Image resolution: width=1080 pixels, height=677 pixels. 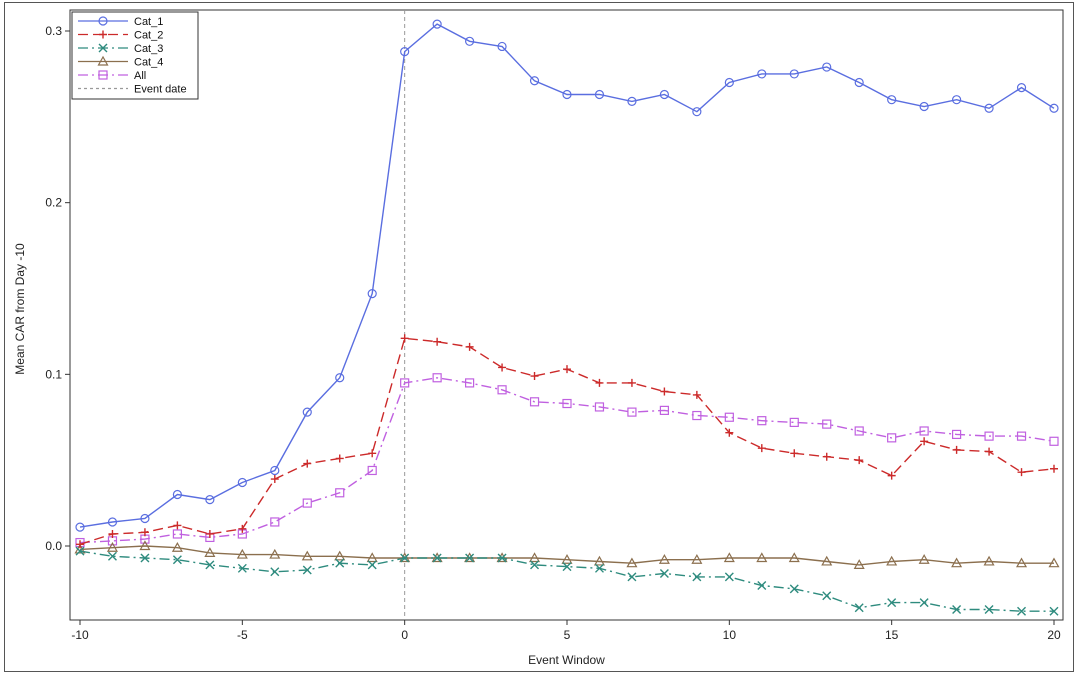 I want to click on legend-label: Event date, so click(x=160, y=90).